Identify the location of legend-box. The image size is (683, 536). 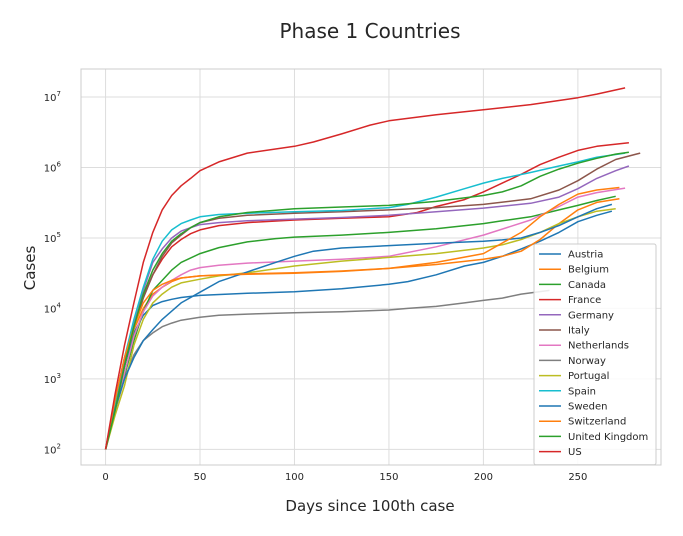
(595, 354).